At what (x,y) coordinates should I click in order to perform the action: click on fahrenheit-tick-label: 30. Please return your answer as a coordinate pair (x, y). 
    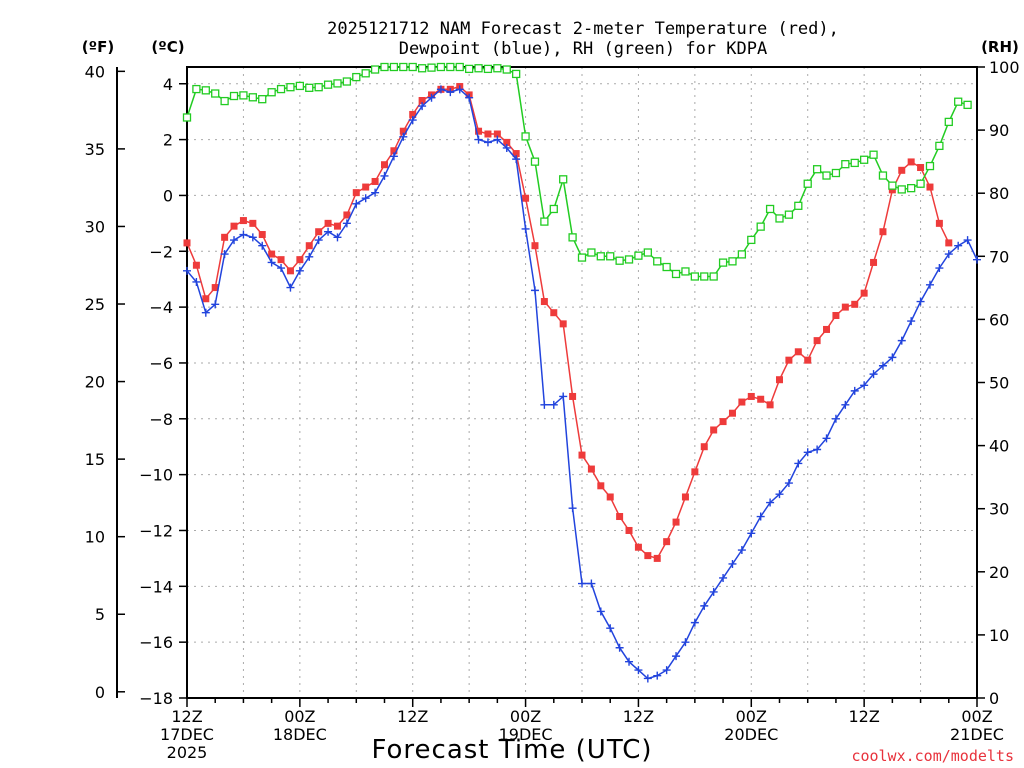
    Looking at the image, I should click on (95, 226).